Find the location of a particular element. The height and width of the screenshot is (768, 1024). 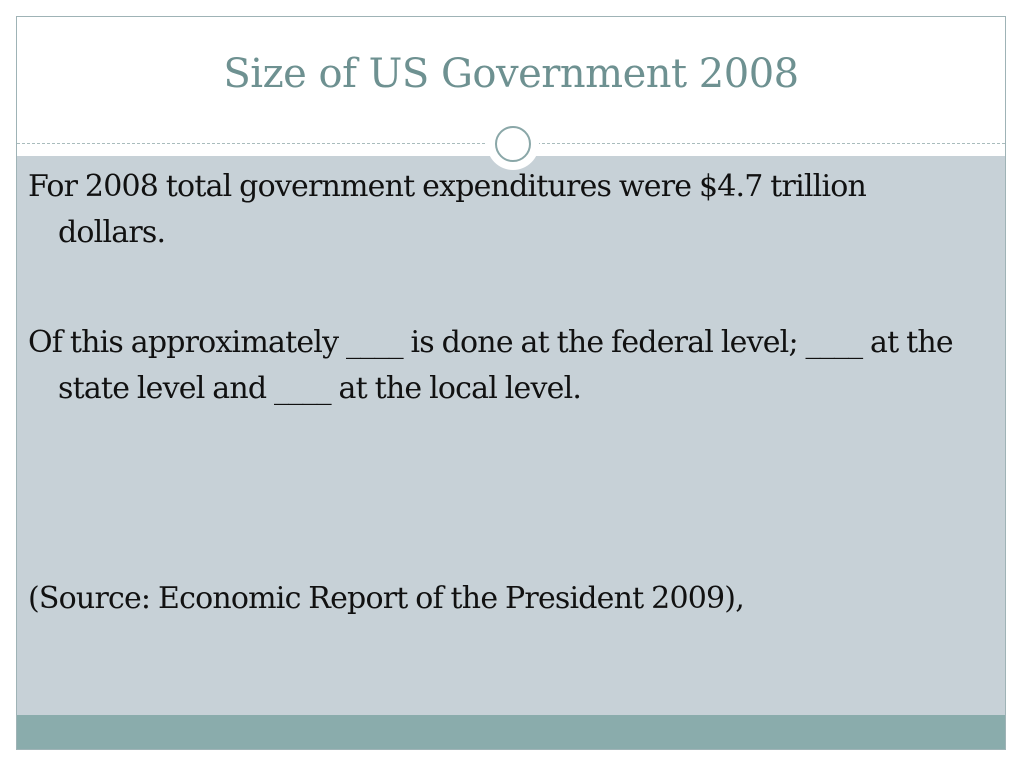

circle-ornament-icon is located at coordinates (513, 144).